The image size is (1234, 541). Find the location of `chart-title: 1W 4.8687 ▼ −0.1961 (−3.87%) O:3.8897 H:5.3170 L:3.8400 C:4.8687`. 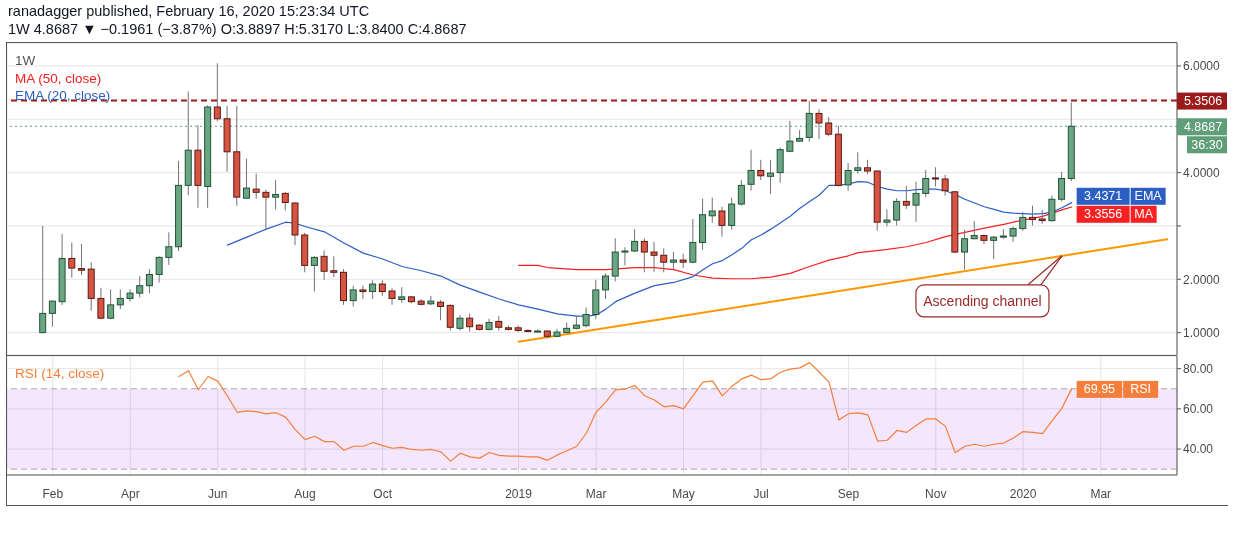

chart-title: 1W 4.8687 ▼ −0.1961 (−3.87%) O:3.8897 H:5.3170 L:3.8400 C:4.8687 is located at coordinates (237, 29).